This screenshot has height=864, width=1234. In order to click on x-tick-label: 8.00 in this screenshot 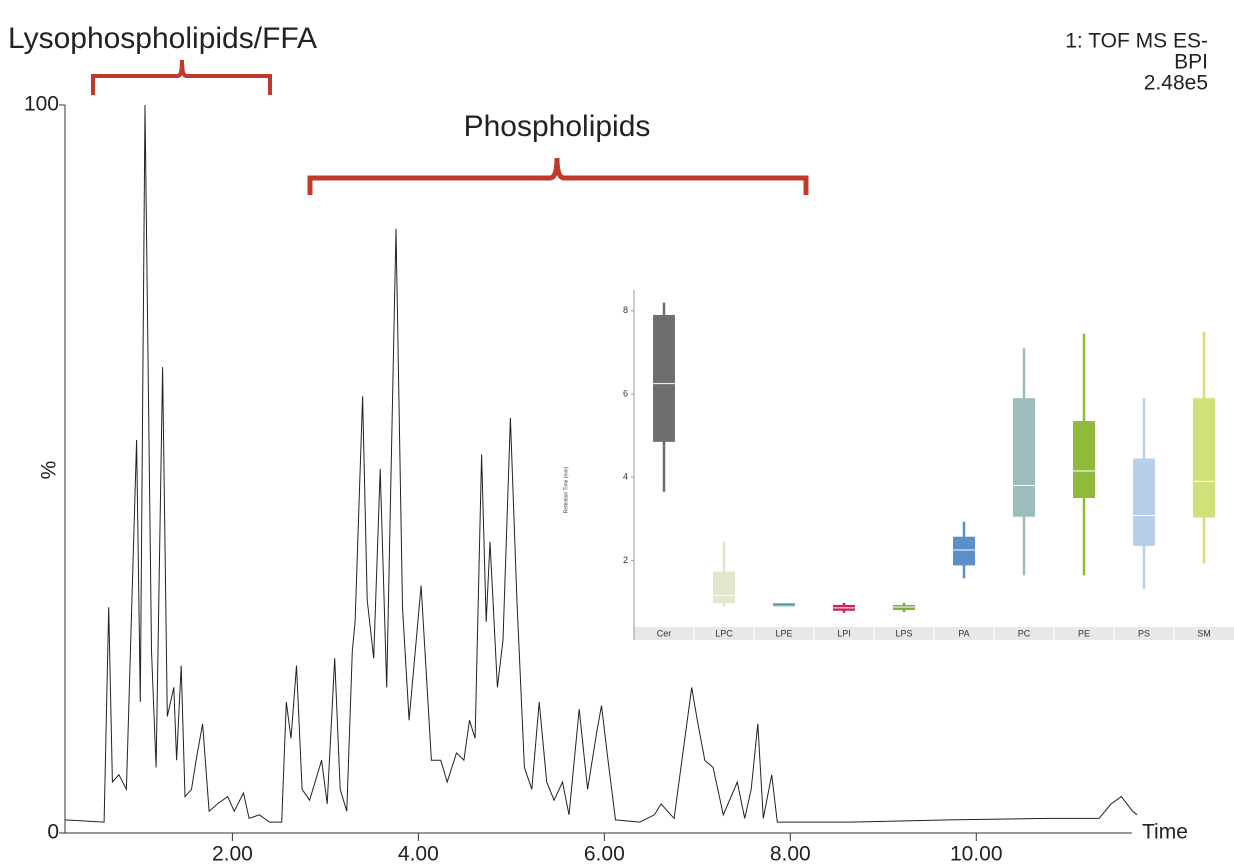, I will do `click(790, 853)`.